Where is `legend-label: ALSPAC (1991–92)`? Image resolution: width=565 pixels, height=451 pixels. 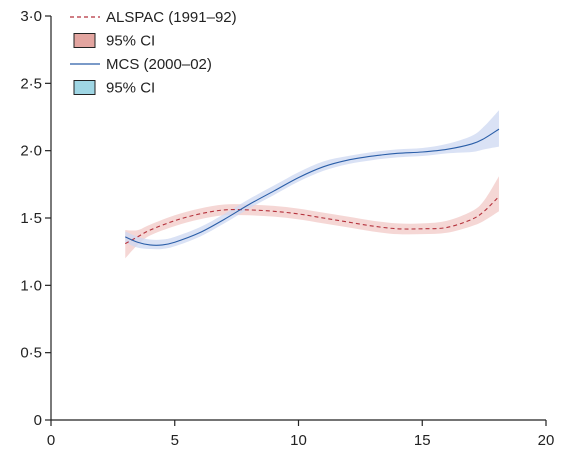 legend-label: ALSPAC (1991–92) is located at coordinates (171, 17).